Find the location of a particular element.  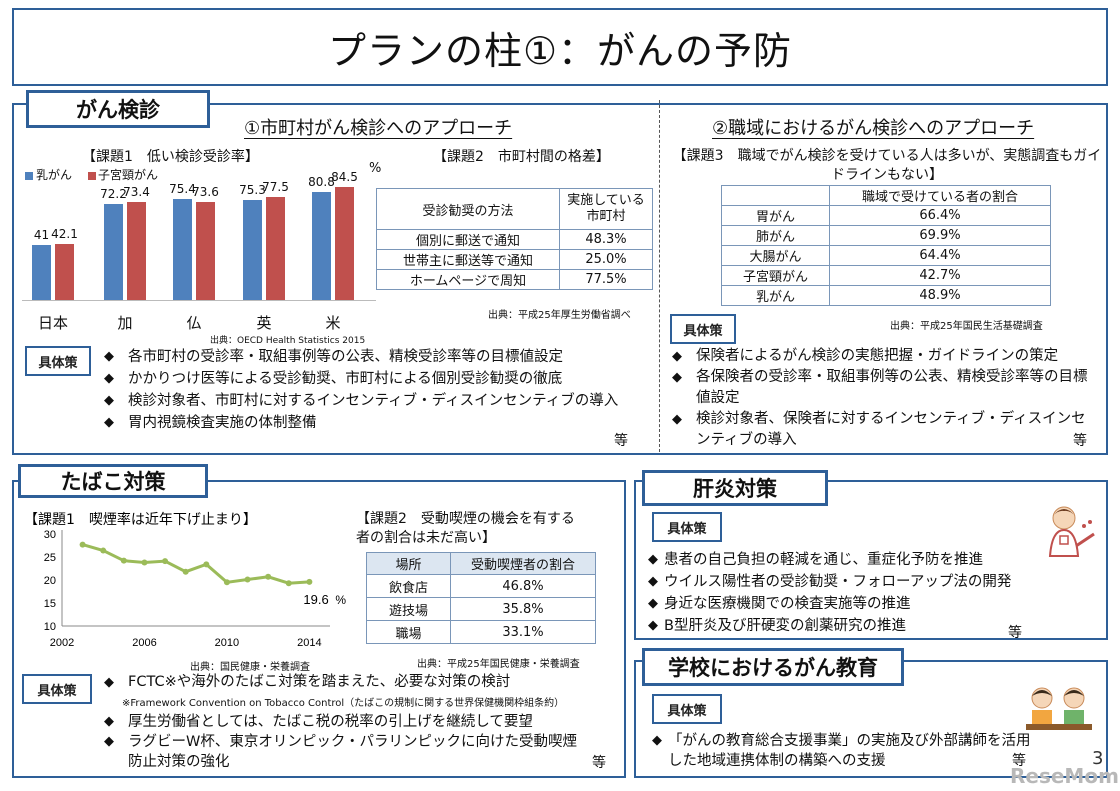

list-item: 検診対象者、市町村に対するインセンティブ・ディスインセンティブの導入 is located at coordinates (359, 401).